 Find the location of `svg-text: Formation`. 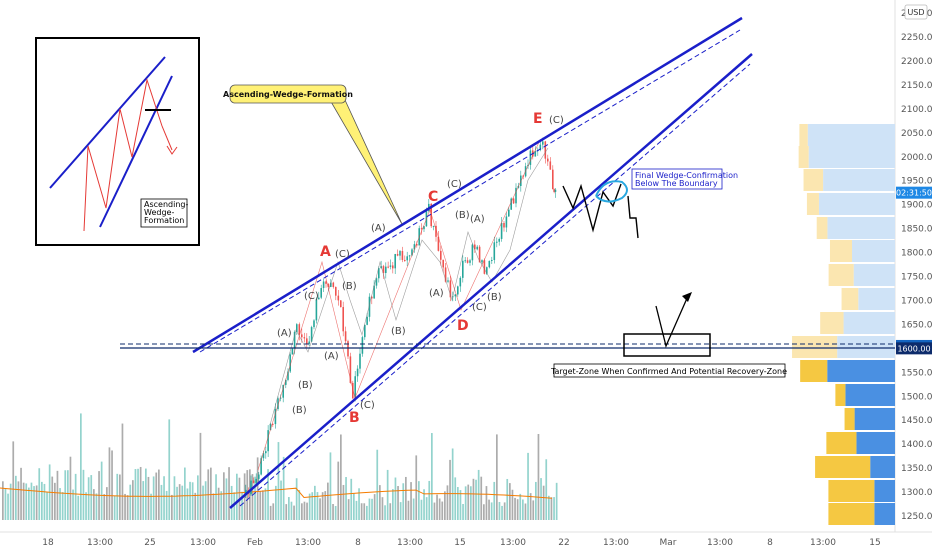

svg-text: Formation is located at coordinates (164, 220).